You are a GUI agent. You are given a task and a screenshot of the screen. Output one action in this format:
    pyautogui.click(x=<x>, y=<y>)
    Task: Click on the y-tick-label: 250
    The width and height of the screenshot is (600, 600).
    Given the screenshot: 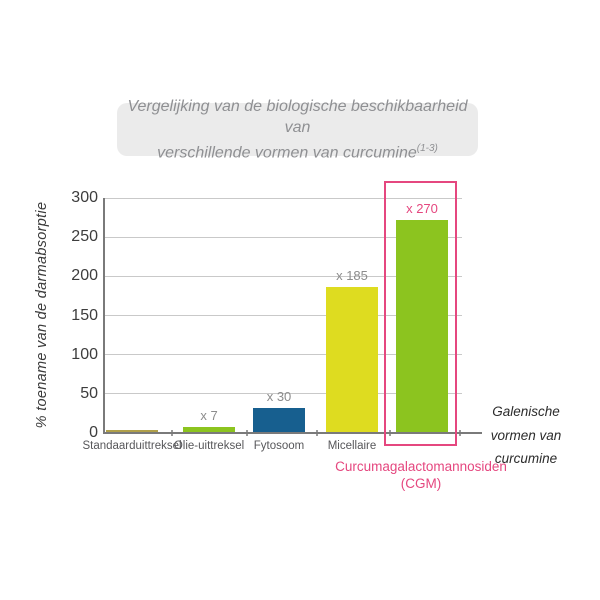 What is the action you would take?
    pyautogui.click(x=84, y=237)
    